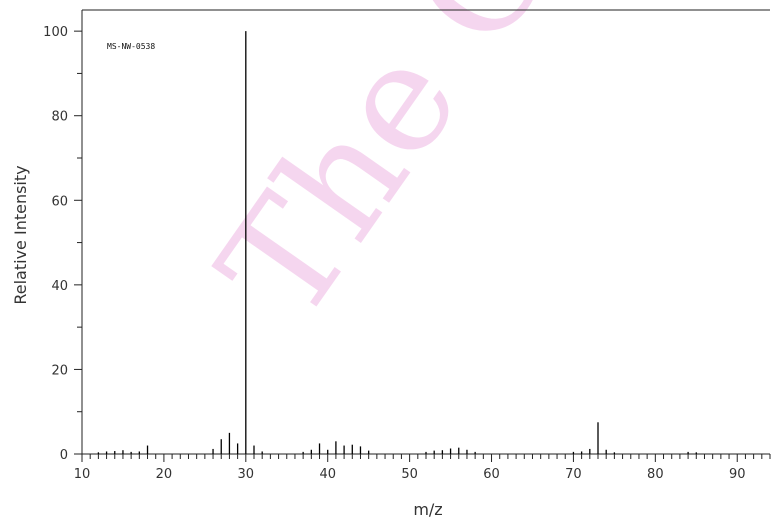 The image size is (771, 525). What do you see at coordinates (409, 474) in the screenshot?
I see `x-tick-label: 50` at bounding box center [409, 474].